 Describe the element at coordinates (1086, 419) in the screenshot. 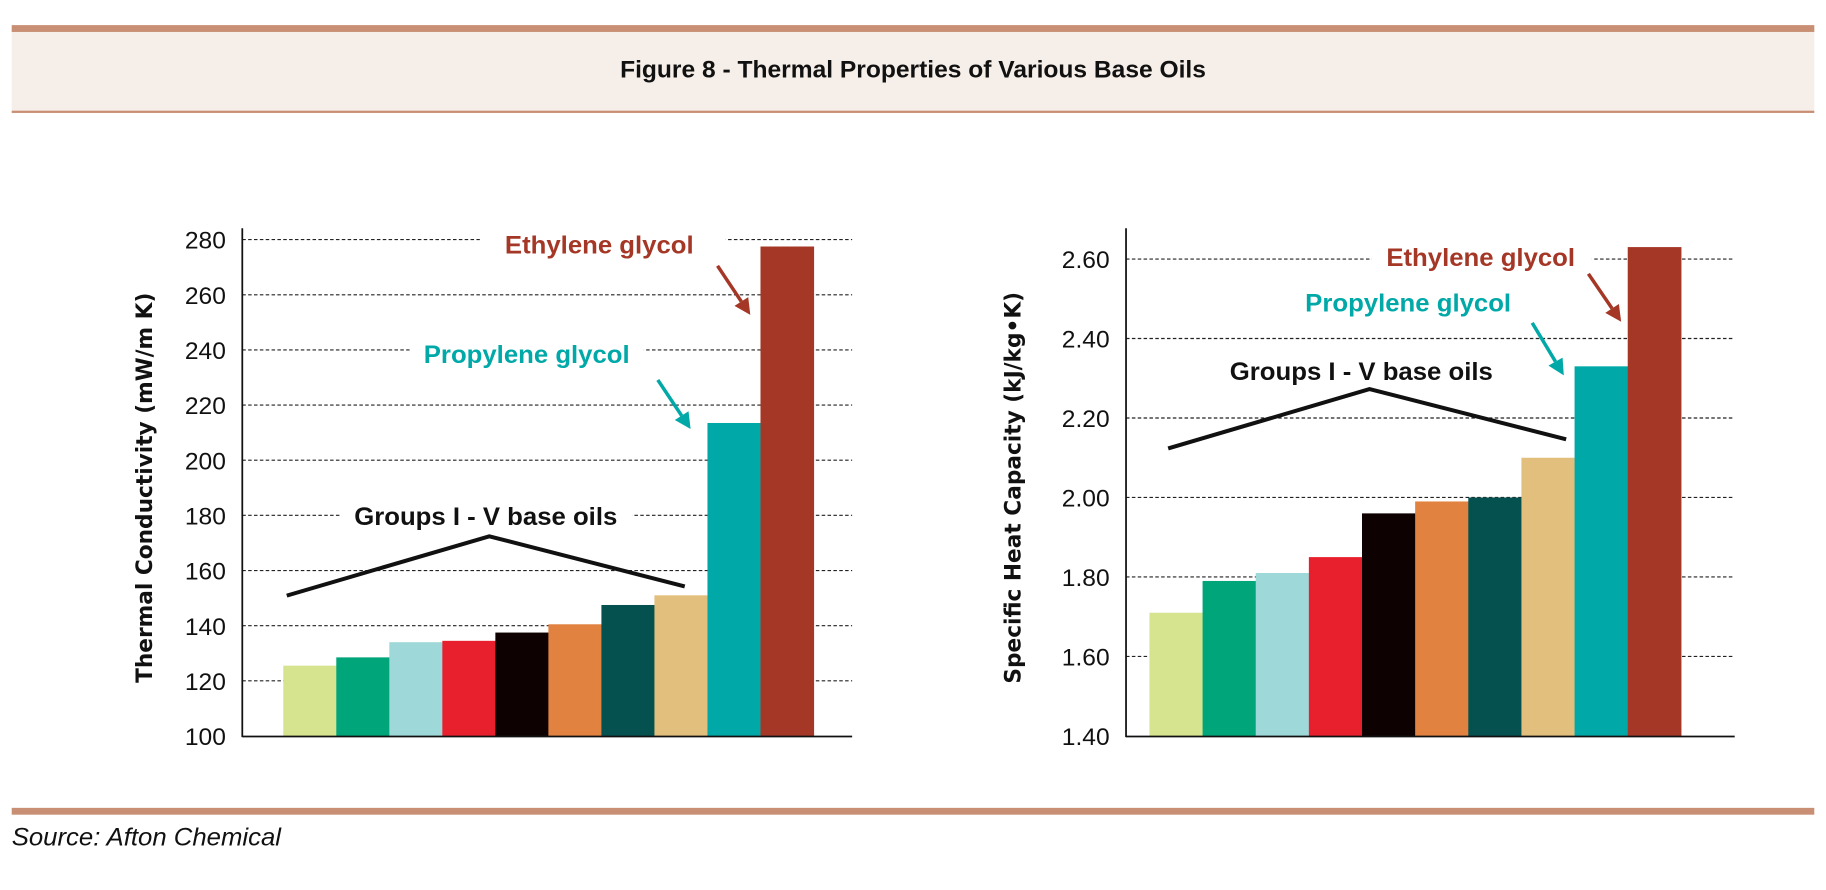

I see `y-tick-label: 2.20` at that location.